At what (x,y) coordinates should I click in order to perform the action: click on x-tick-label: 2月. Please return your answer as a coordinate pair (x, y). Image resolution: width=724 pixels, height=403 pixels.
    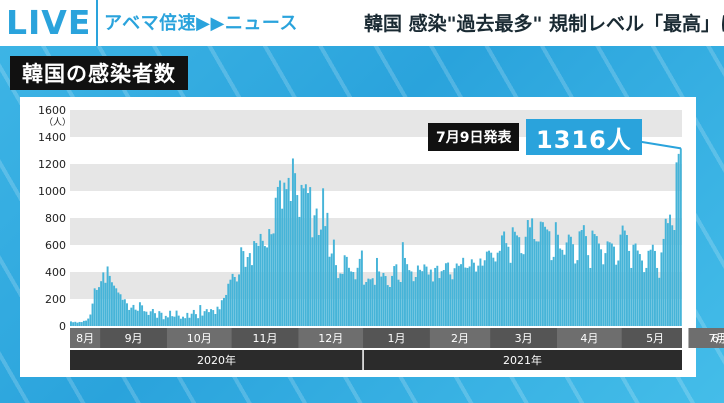
    Looking at the image, I should click on (460, 338).